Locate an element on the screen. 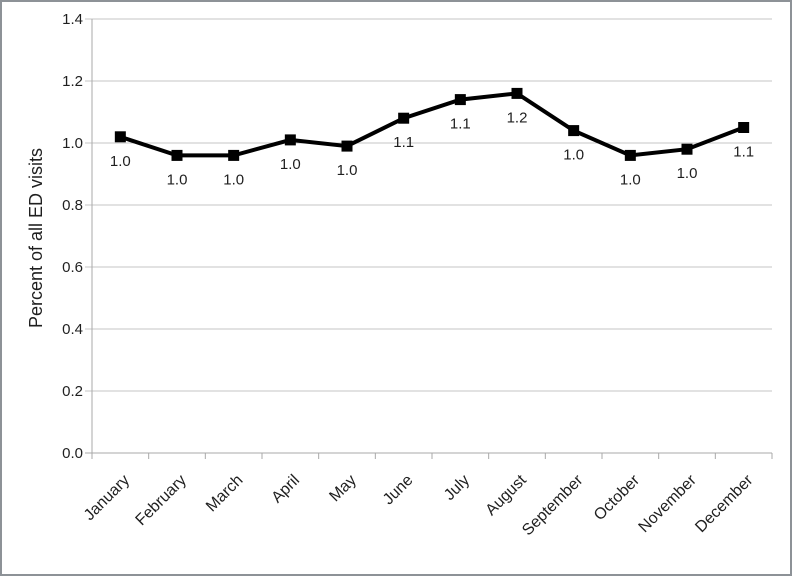  y-tick-label: 1.2 is located at coordinates (72, 81).